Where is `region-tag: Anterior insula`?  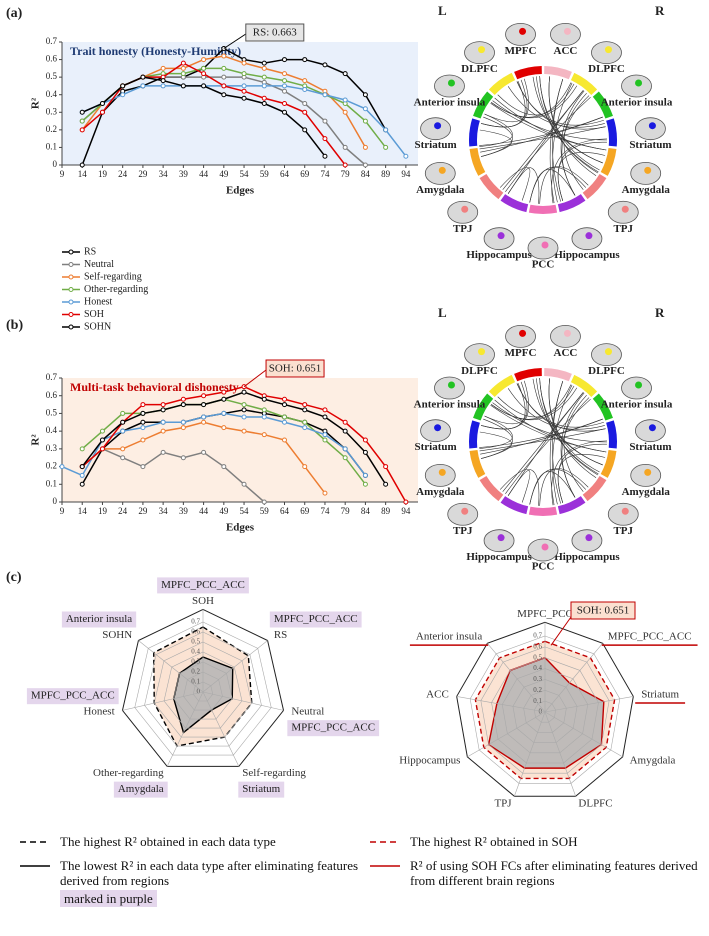
region-tag: Anterior insula is located at coordinates (99, 619).